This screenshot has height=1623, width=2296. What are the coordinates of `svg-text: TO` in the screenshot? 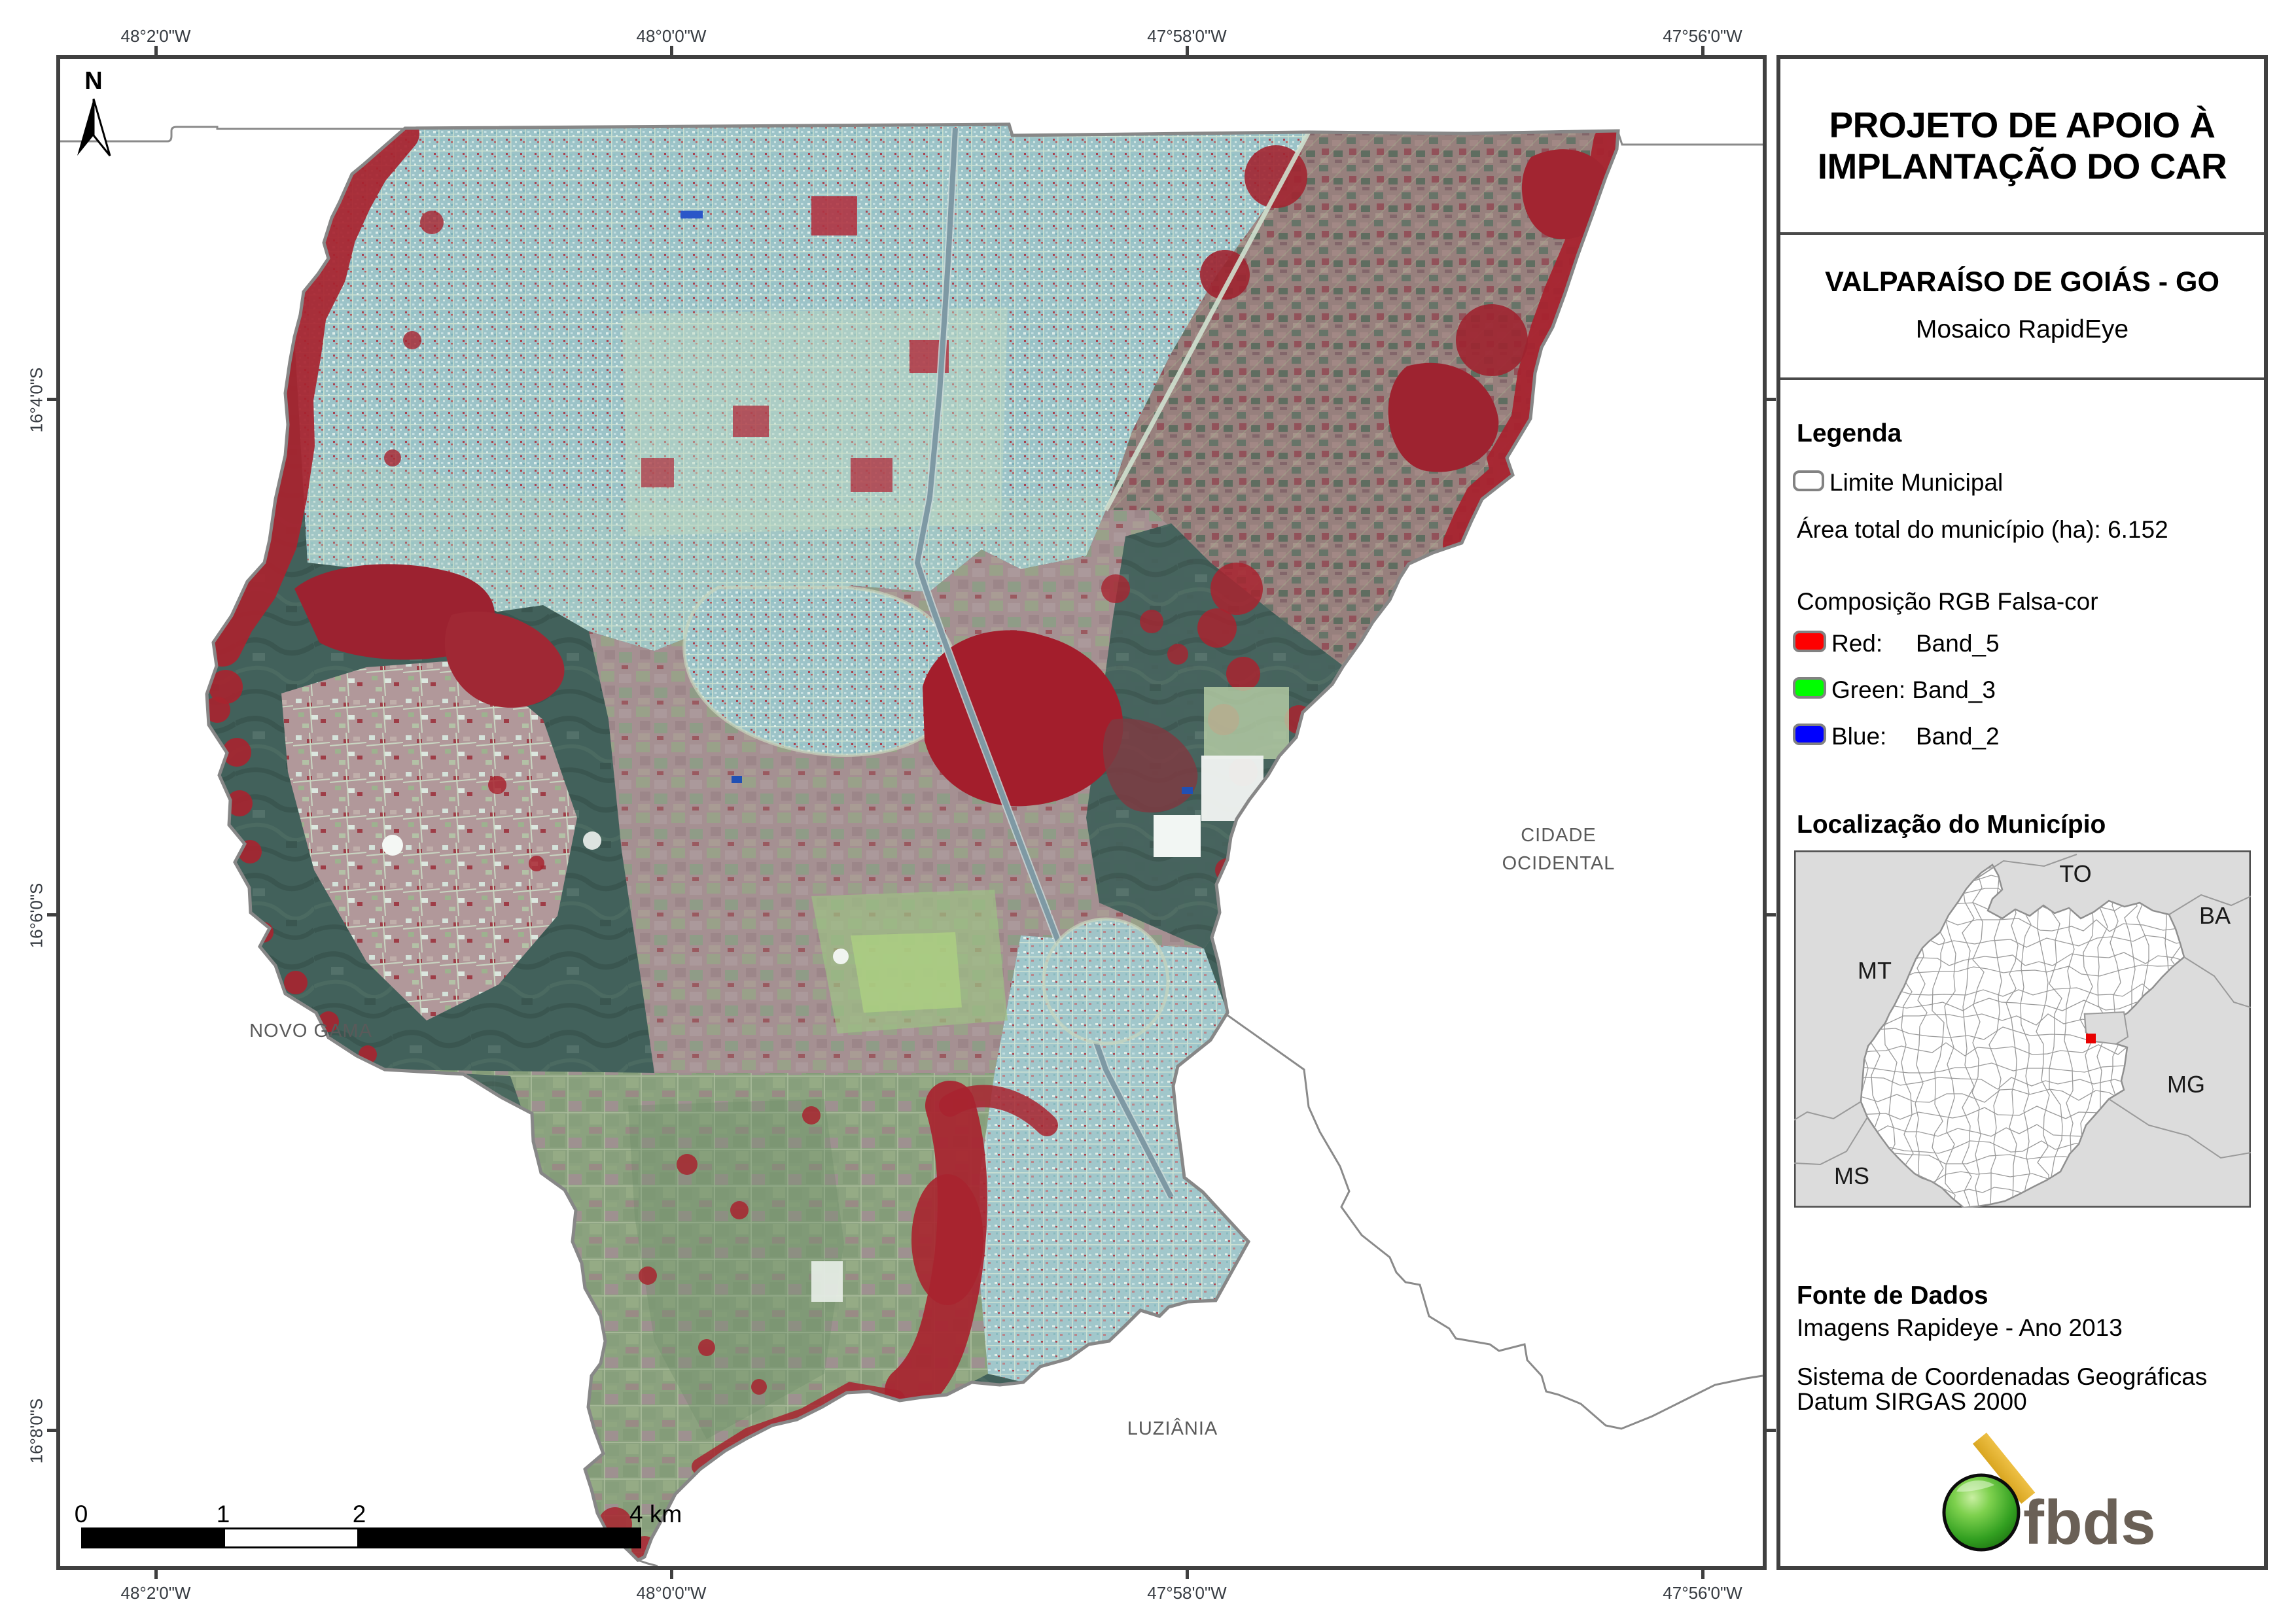 It's located at (2075, 873).